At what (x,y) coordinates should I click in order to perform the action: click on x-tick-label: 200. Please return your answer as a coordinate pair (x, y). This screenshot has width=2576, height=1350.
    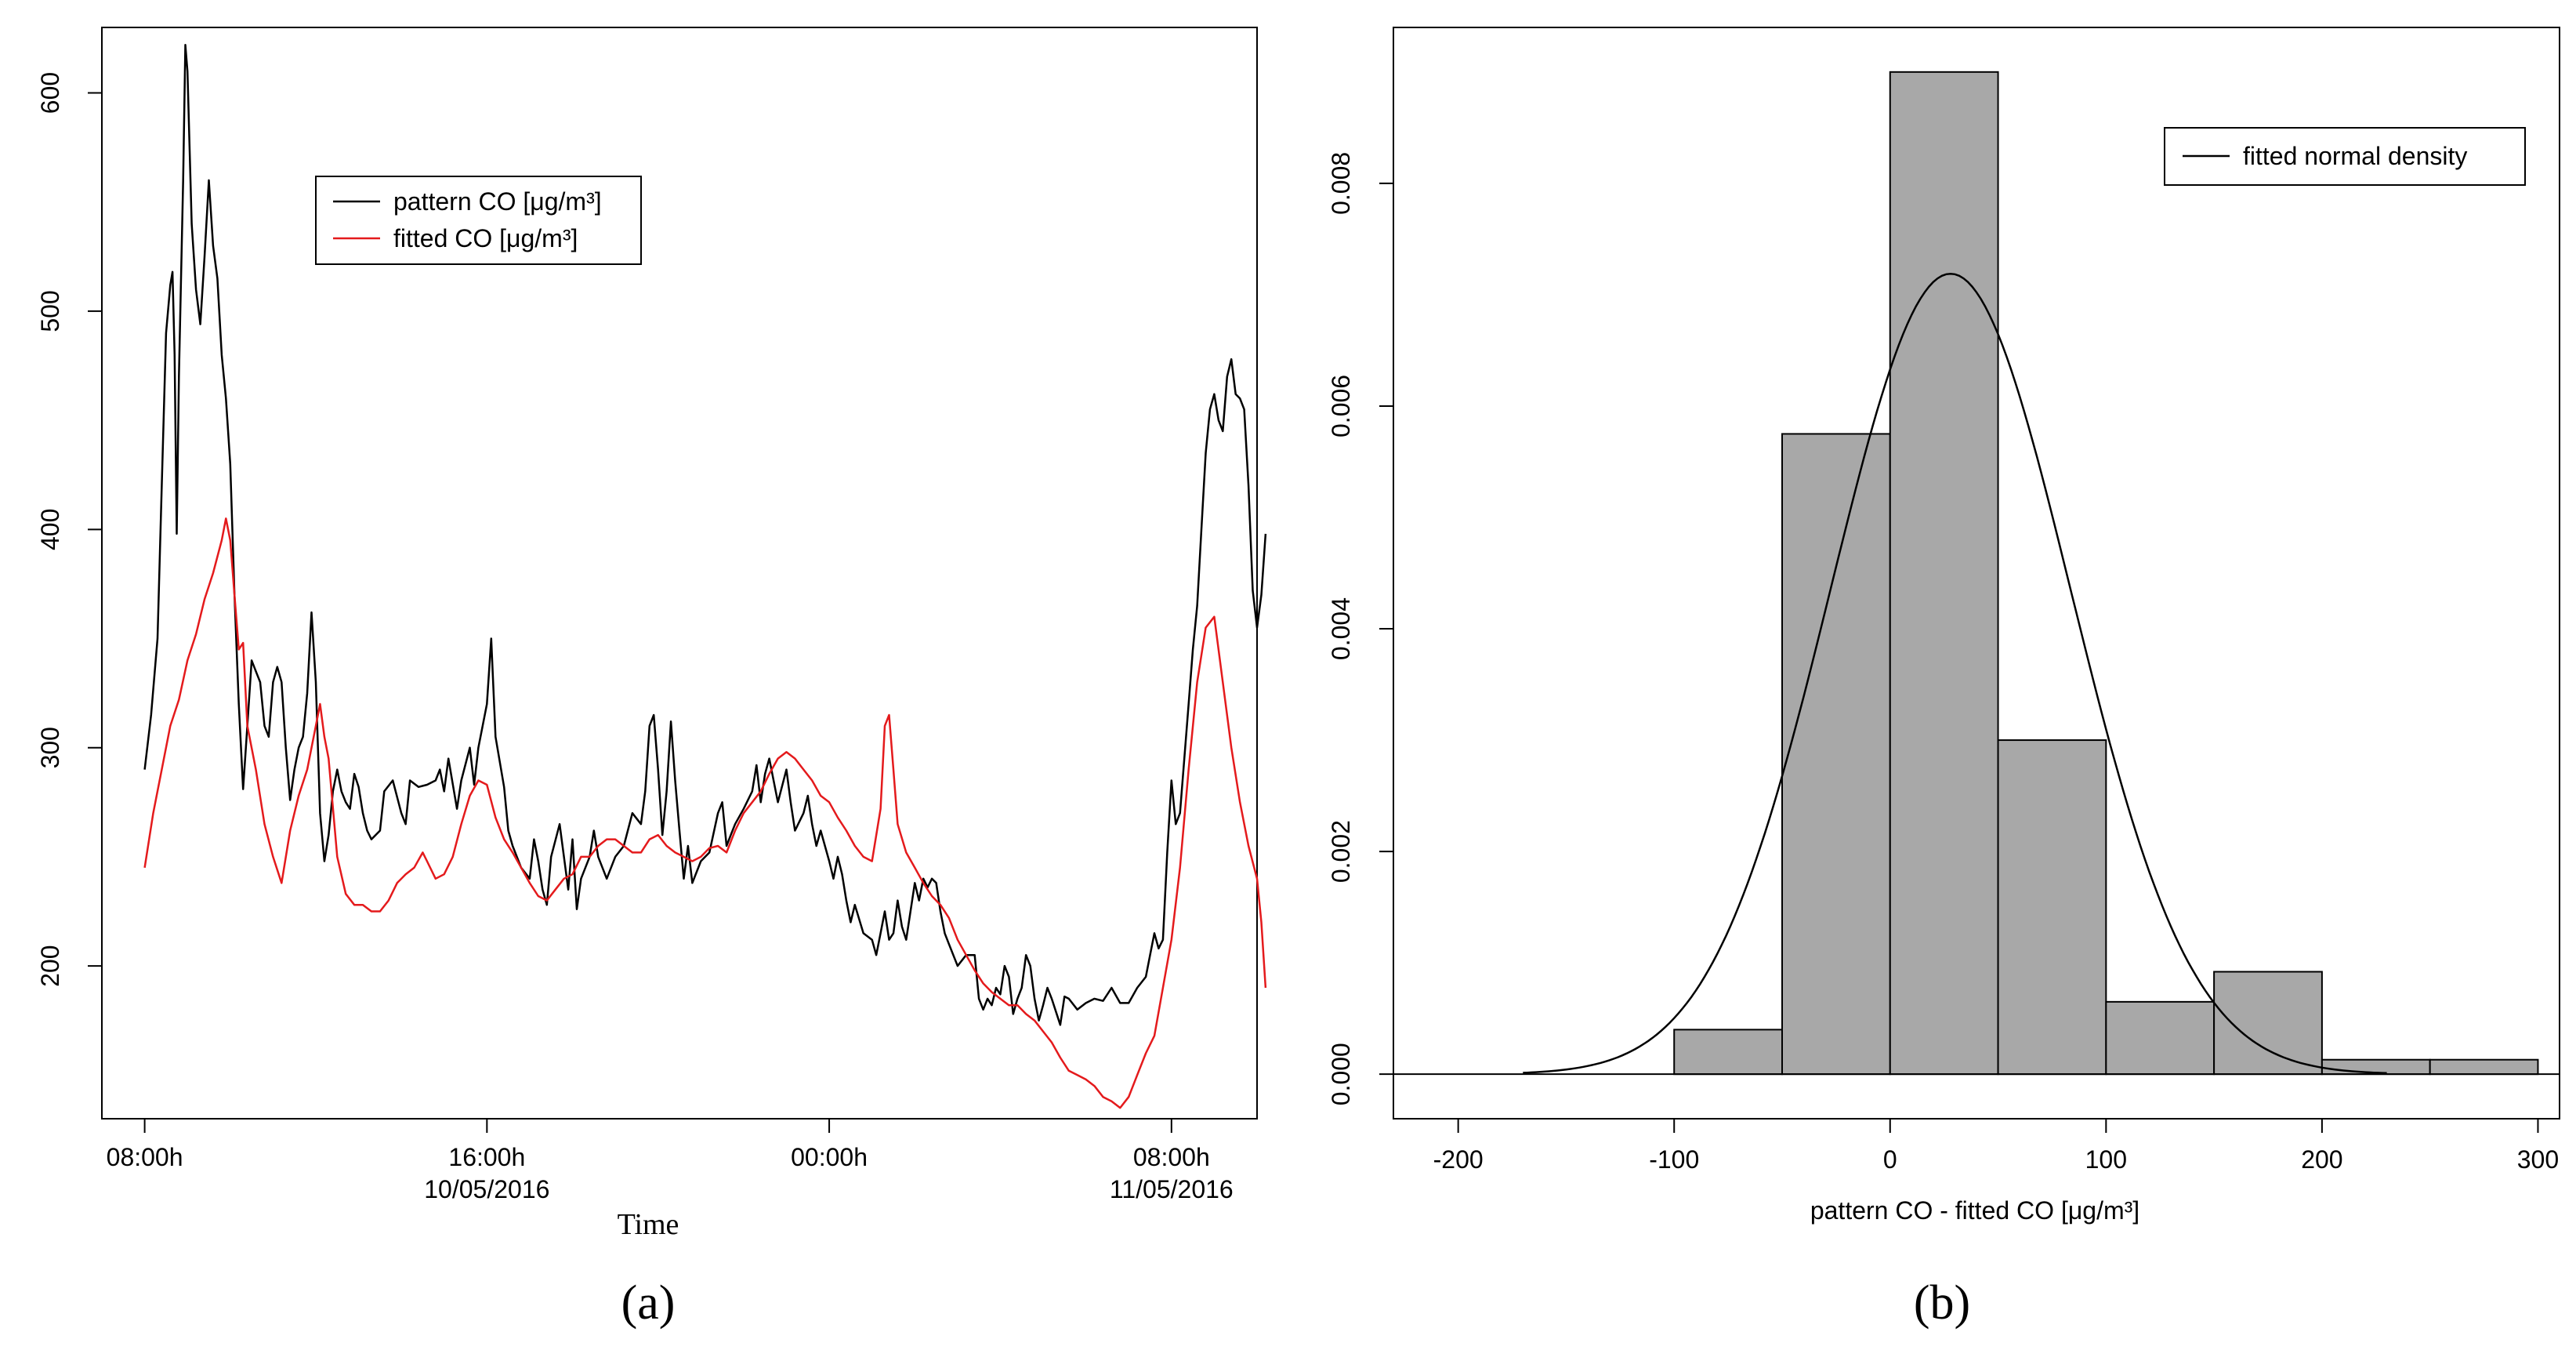
    Looking at the image, I should click on (2321, 1159).